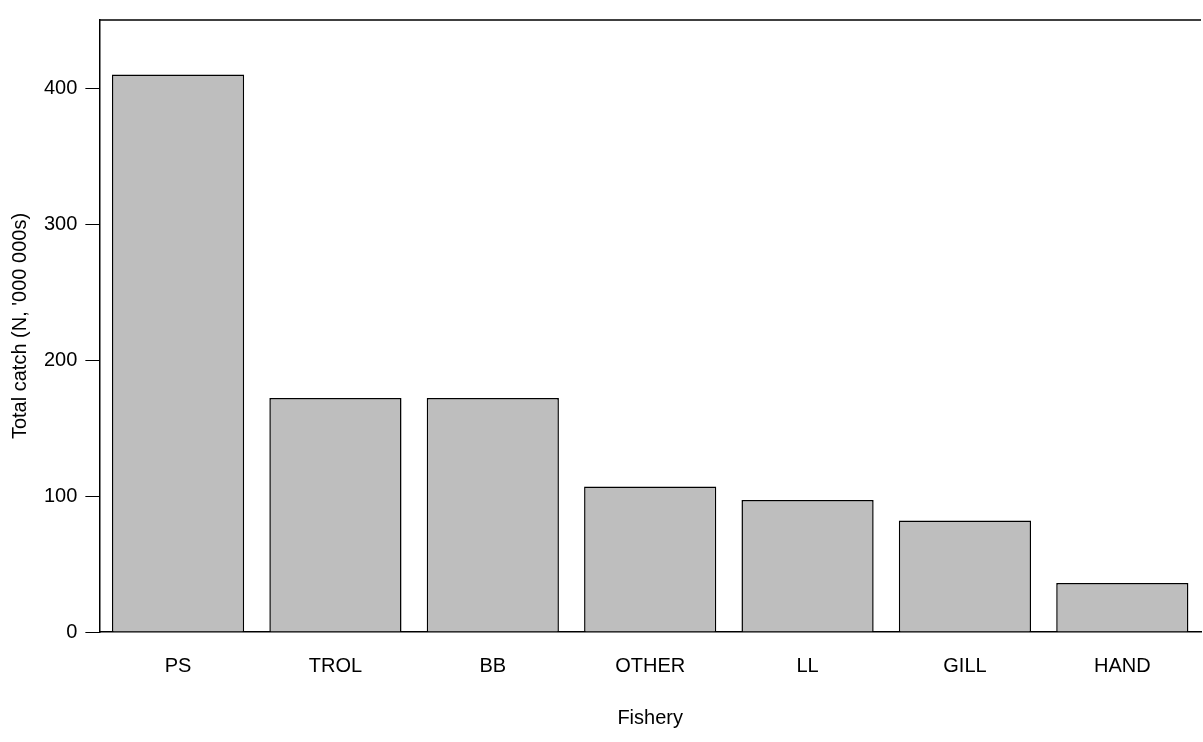 Image resolution: width=1203 pixels, height=742 pixels. I want to click on x-tick-label: GILL, so click(965, 664).